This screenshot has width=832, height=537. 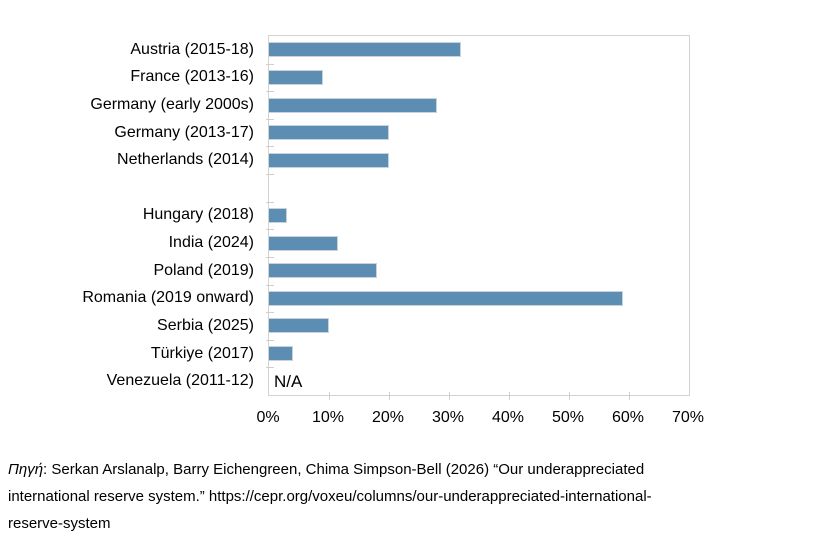 I want to click on category-label: India (2024), so click(x=211, y=243).